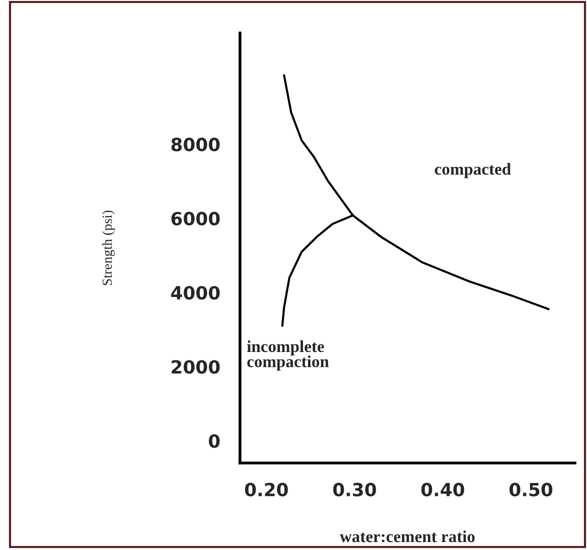 This screenshot has width=587, height=550. Describe the element at coordinates (407, 536) in the screenshot. I see `x-axis-title: water:cement ratio` at that location.